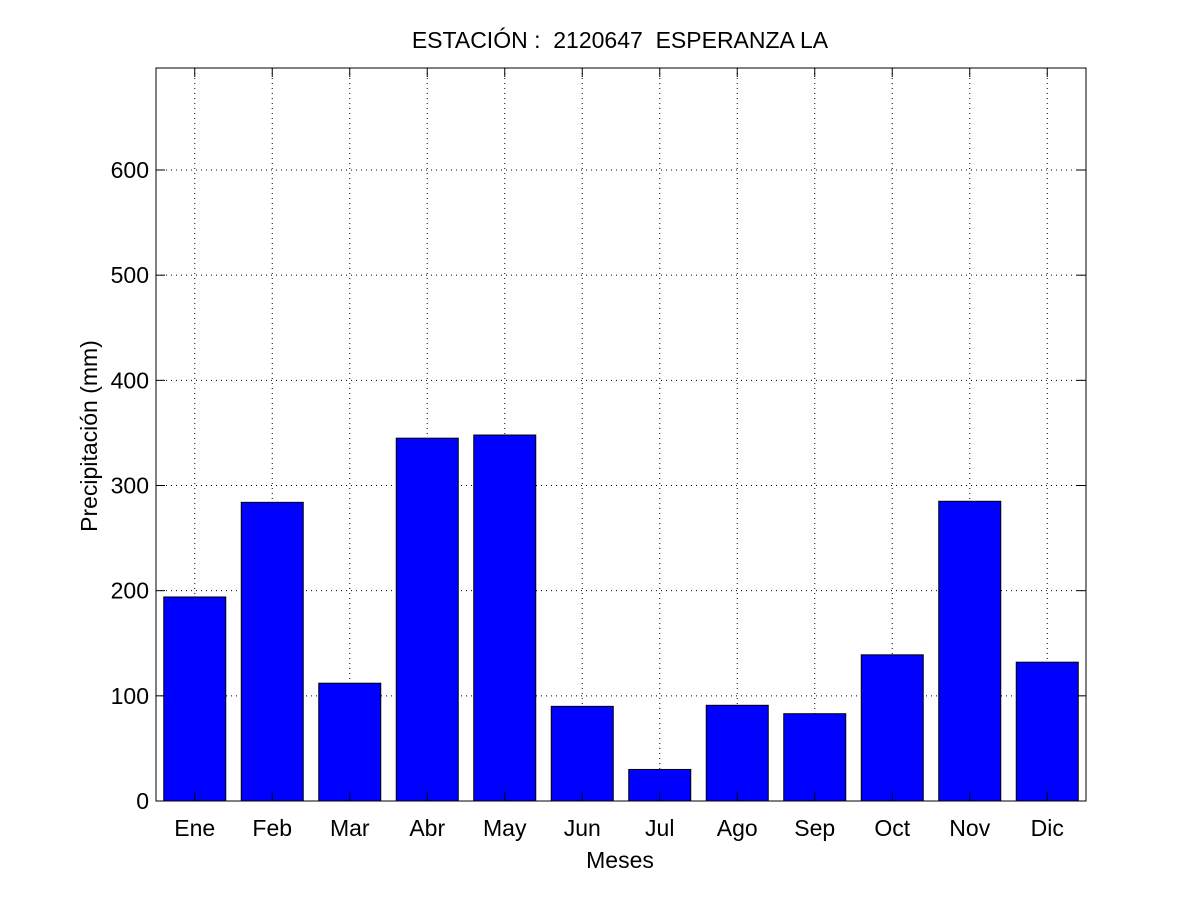 Image resolution: width=1200 pixels, height=900 pixels. What do you see at coordinates (659, 828) in the screenshot?
I see `x-tick-label: Jul` at bounding box center [659, 828].